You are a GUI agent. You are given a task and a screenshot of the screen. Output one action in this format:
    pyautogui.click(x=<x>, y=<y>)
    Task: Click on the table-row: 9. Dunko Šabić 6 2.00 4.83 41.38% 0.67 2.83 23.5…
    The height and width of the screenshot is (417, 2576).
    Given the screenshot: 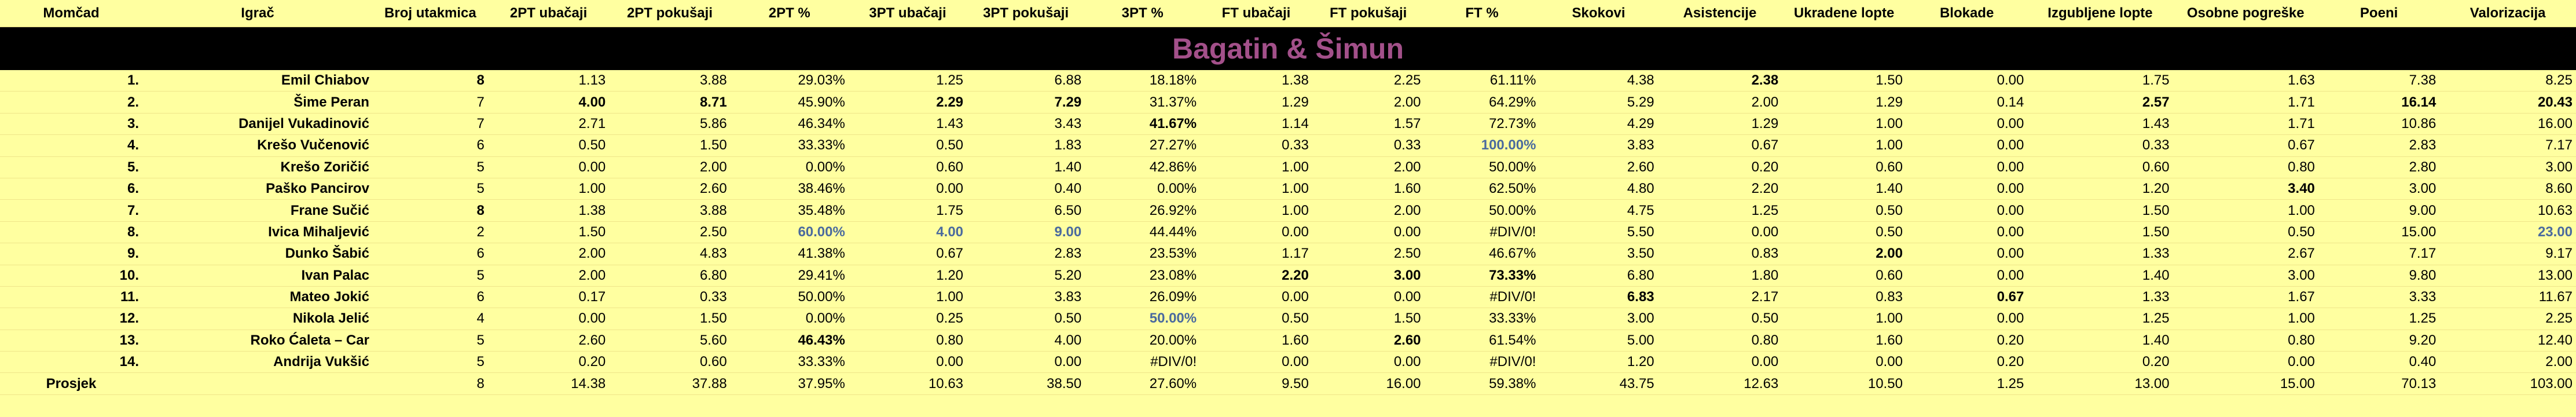 What is the action you would take?
    pyautogui.click(x=1288, y=254)
    